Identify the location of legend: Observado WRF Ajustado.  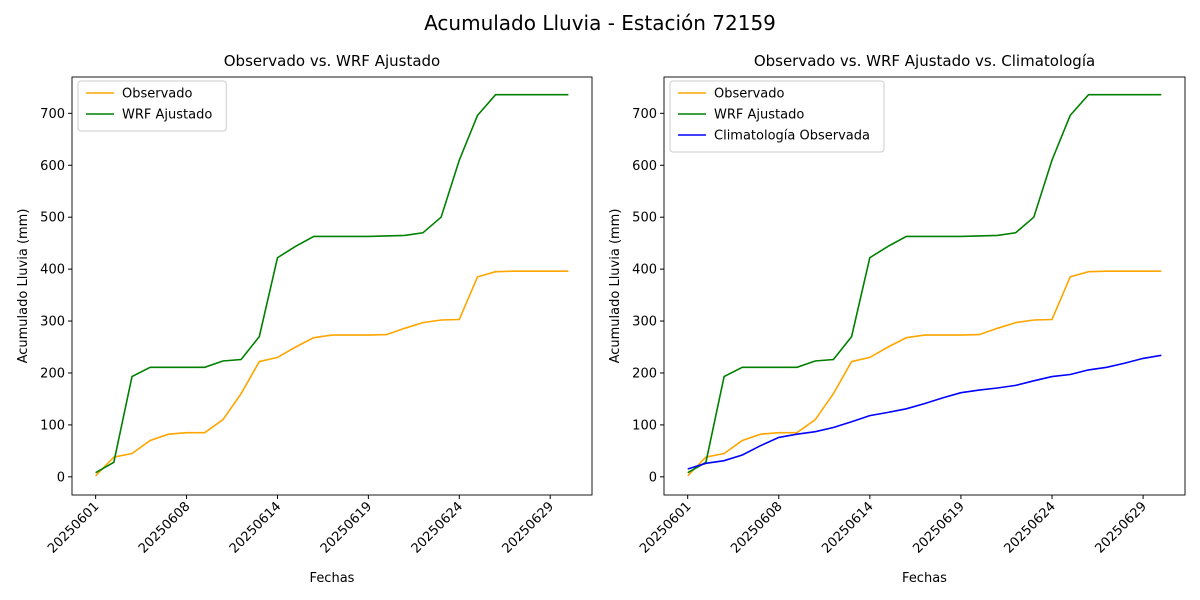
(152, 106).